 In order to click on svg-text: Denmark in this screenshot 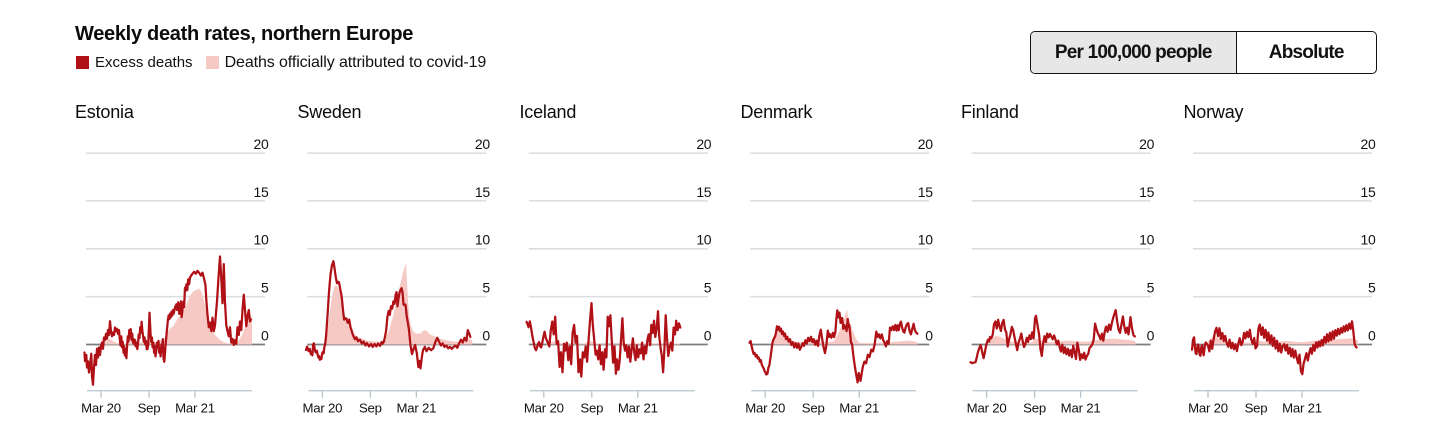, I will do `click(777, 112)`.